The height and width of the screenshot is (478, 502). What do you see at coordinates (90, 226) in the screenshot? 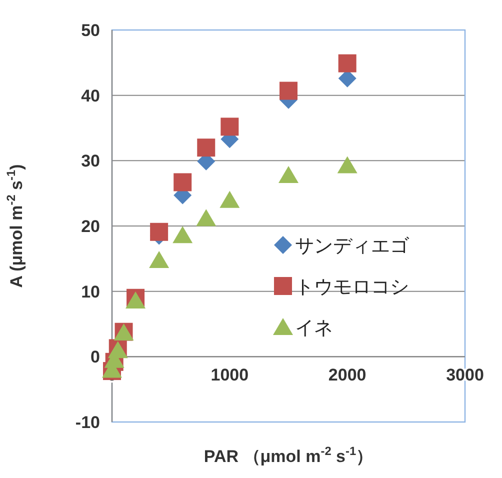
I see `y-tick-label: 20` at bounding box center [90, 226].